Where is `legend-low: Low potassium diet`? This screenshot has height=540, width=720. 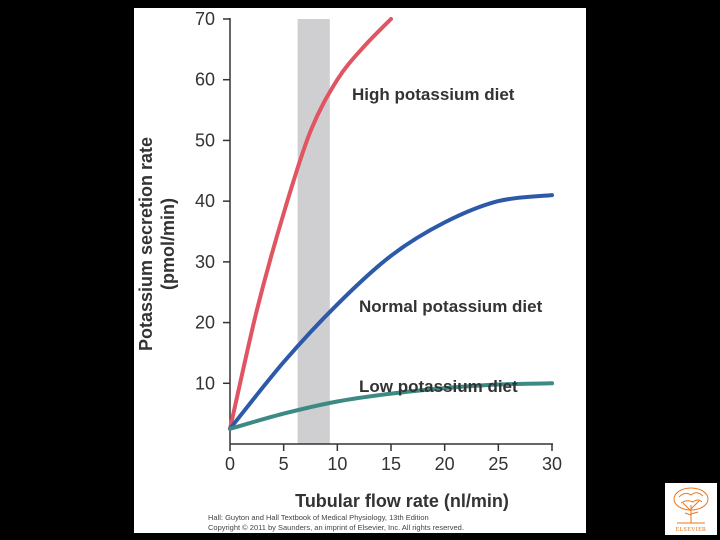
legend-low: Low potassium diet is located at coordinates (438, 386).